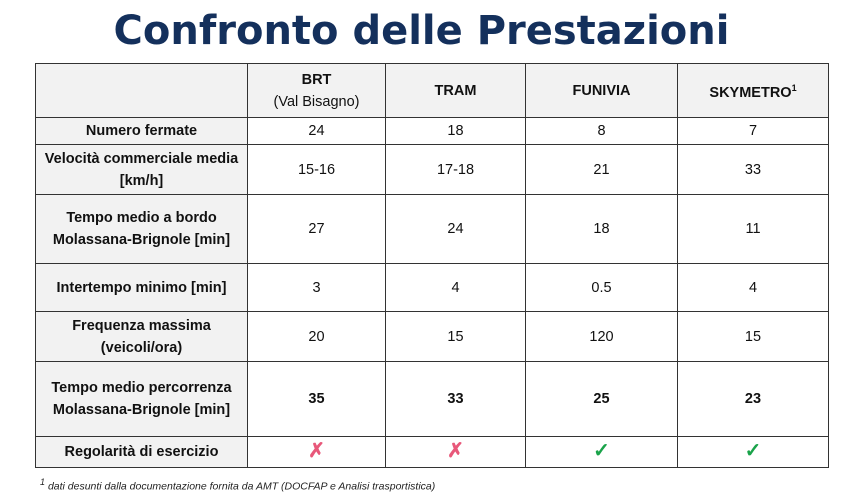 The width and height of the screenshot is (843, 493). What do you see at coordinates (141, 169) in the screenshot?
I see `row-label: Velocità commerciale media [km/h]` at bounding box center [141, 169].